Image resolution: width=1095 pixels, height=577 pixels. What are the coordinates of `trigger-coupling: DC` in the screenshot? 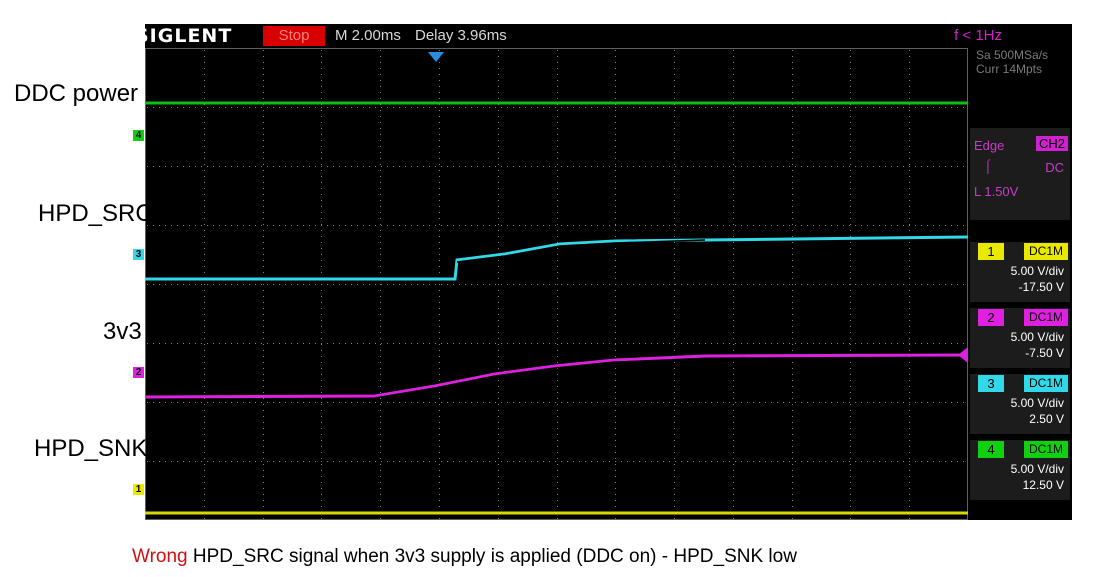 It's located at (1054, 167).